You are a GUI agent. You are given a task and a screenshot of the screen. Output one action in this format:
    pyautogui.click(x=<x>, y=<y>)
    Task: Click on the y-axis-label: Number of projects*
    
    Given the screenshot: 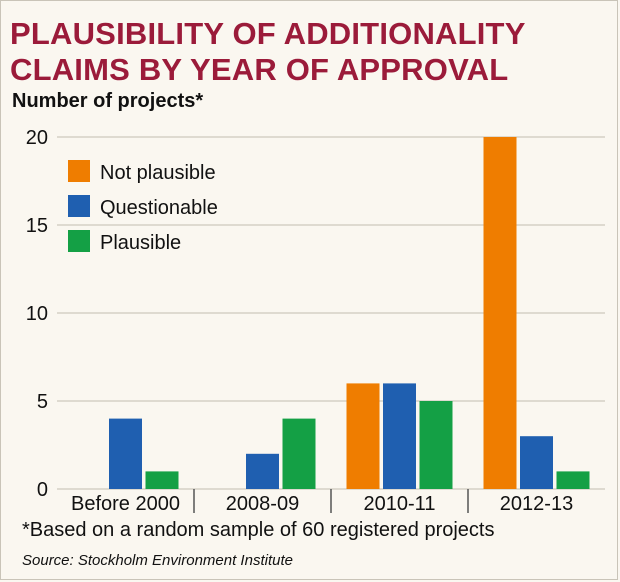 What is the action you would take?
    pyautogui.click(x=108, y=101)
    